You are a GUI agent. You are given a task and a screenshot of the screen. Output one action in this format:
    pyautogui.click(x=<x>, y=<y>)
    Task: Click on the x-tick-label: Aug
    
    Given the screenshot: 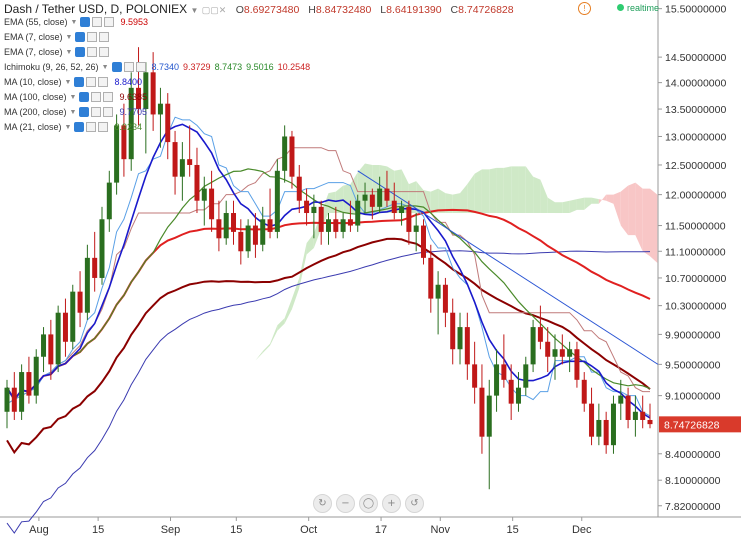 What is the action you would take?
    pyautogui.click(x=39, y=530)
    